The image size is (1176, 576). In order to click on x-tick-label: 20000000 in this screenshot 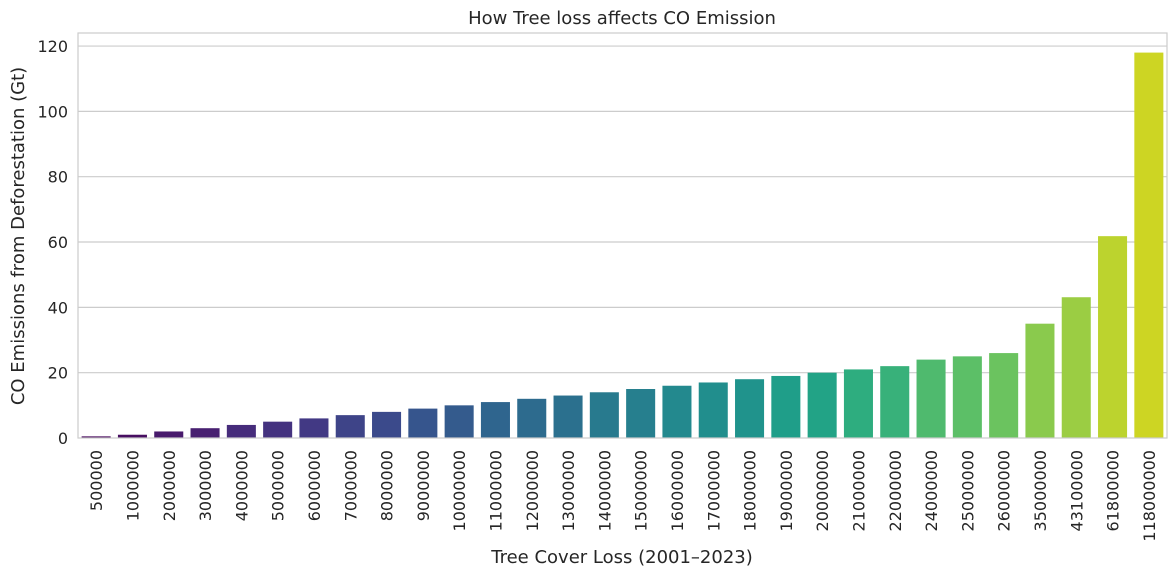, I will do `click(822, 490)`.